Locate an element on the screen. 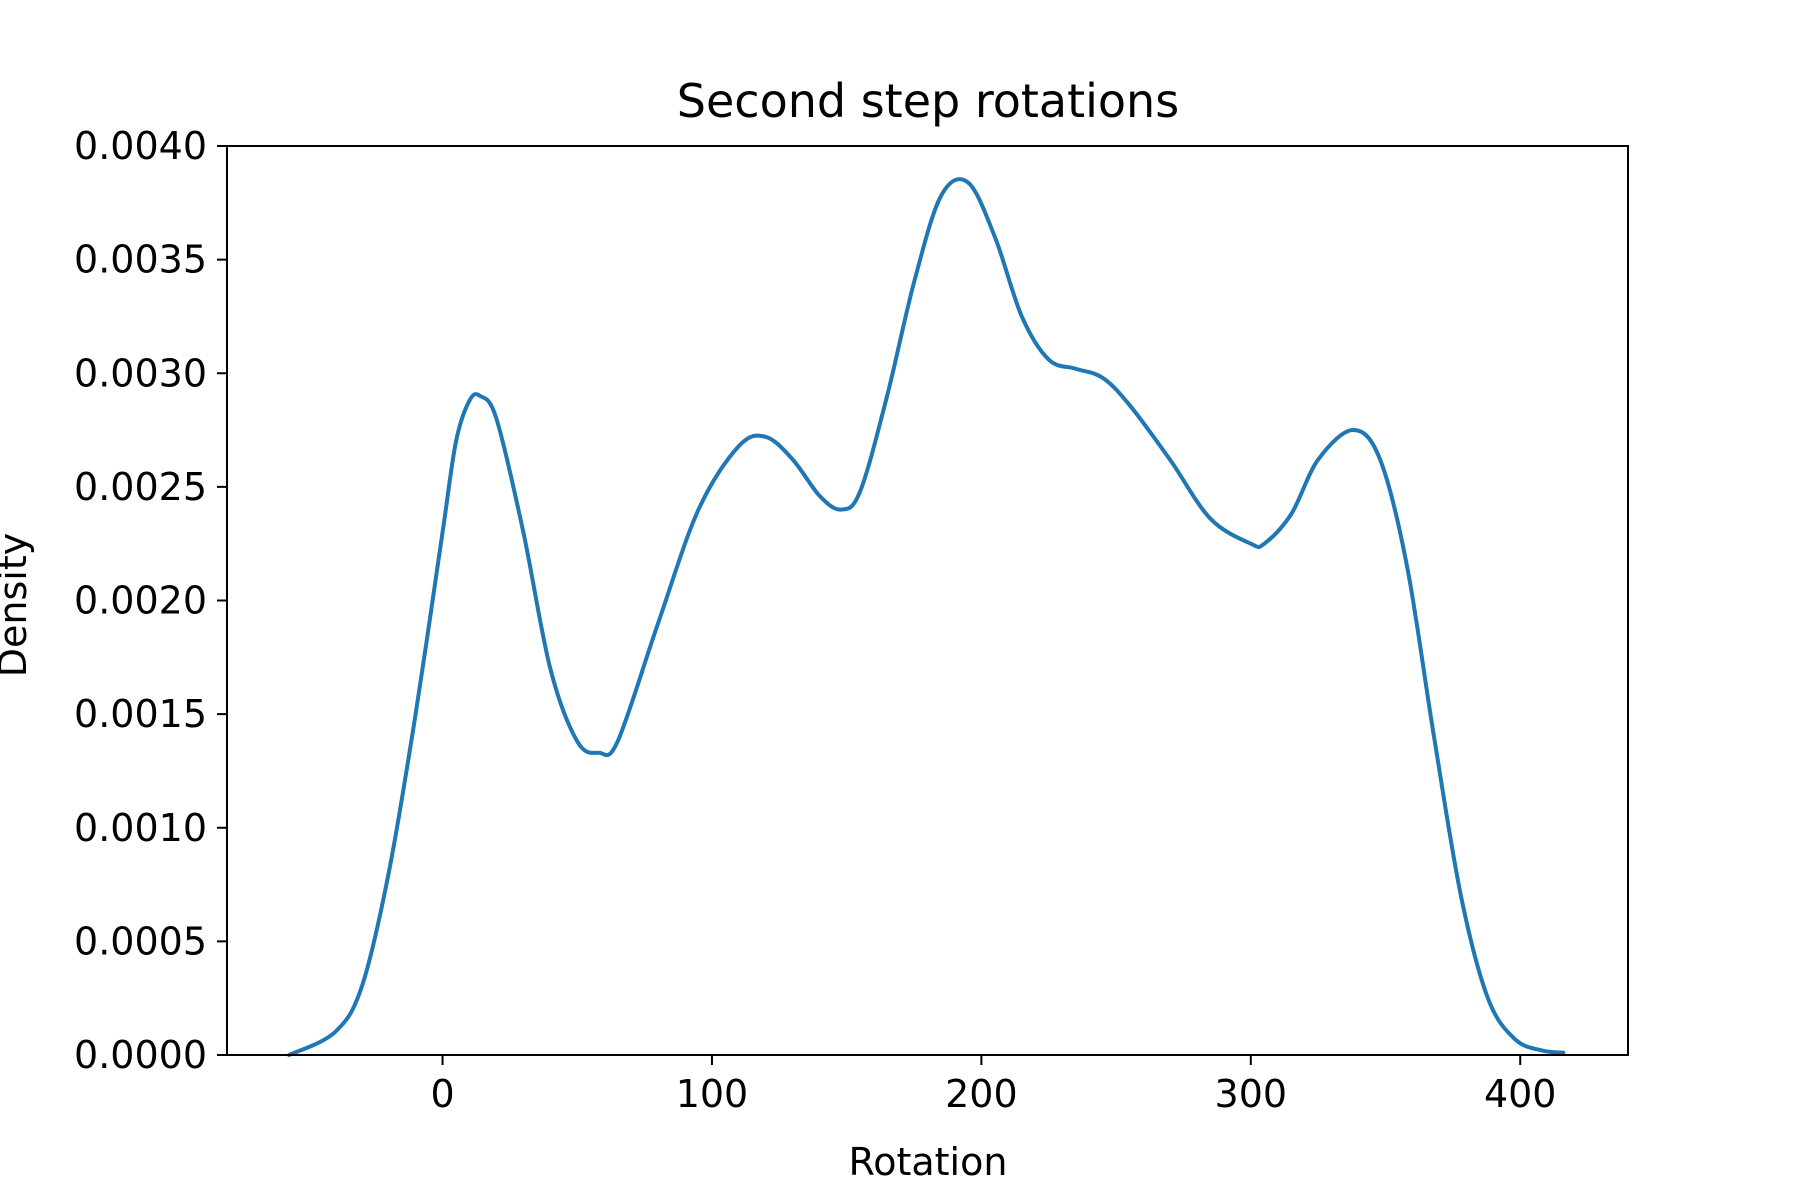  y-tick-label-7: 0.0035 is located at coordinates (140, 260).